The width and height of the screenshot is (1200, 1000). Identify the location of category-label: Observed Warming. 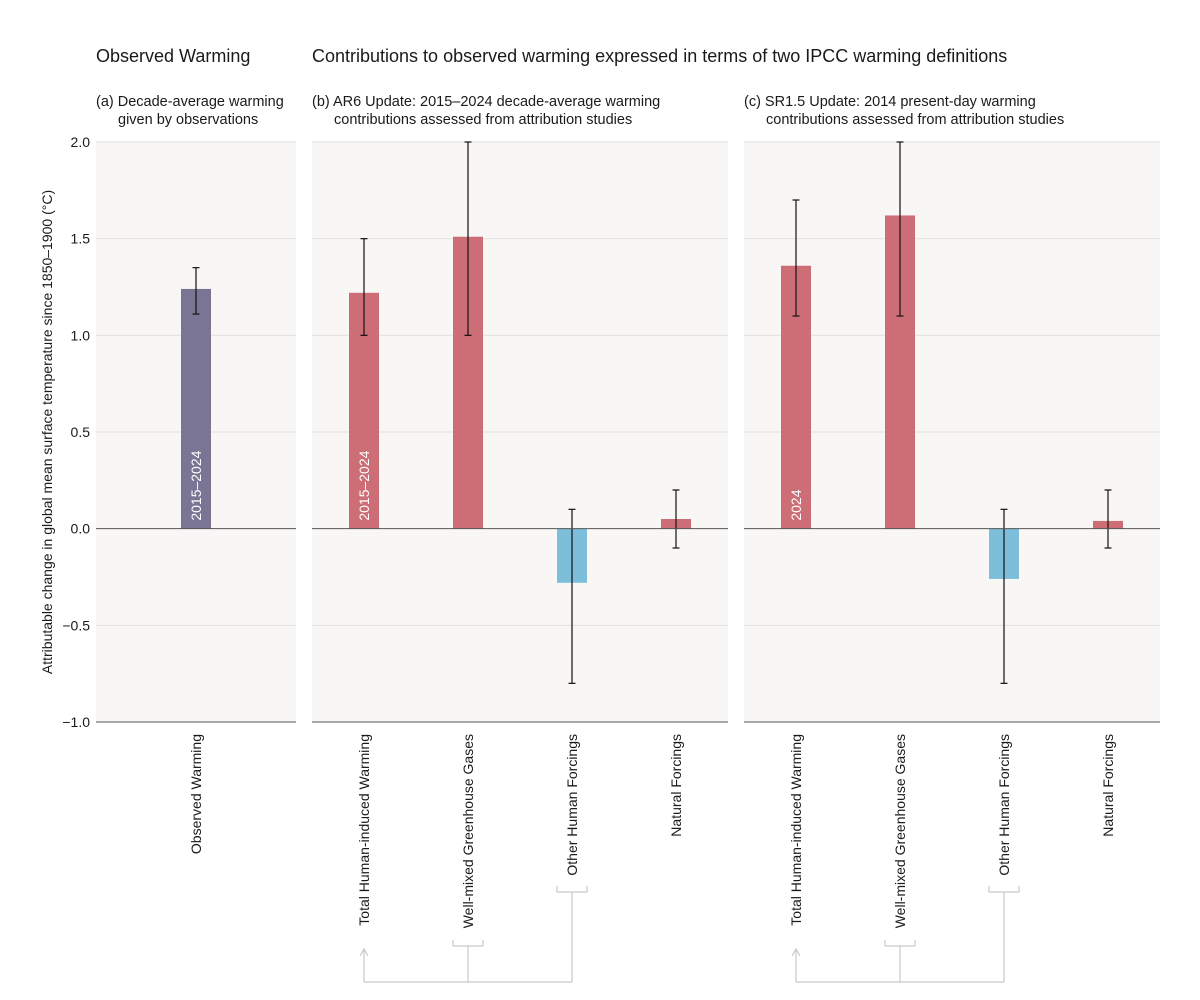
(196, 794).